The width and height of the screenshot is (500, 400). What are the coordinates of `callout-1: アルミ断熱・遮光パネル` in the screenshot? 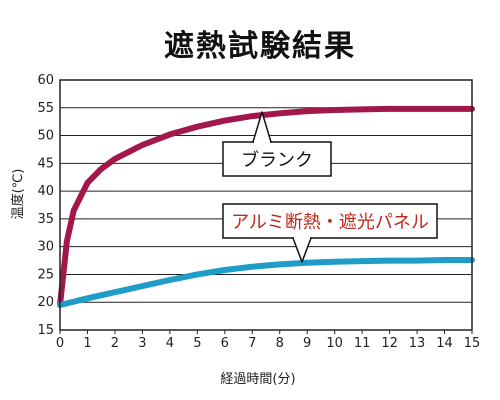 It's located at (330, 233).